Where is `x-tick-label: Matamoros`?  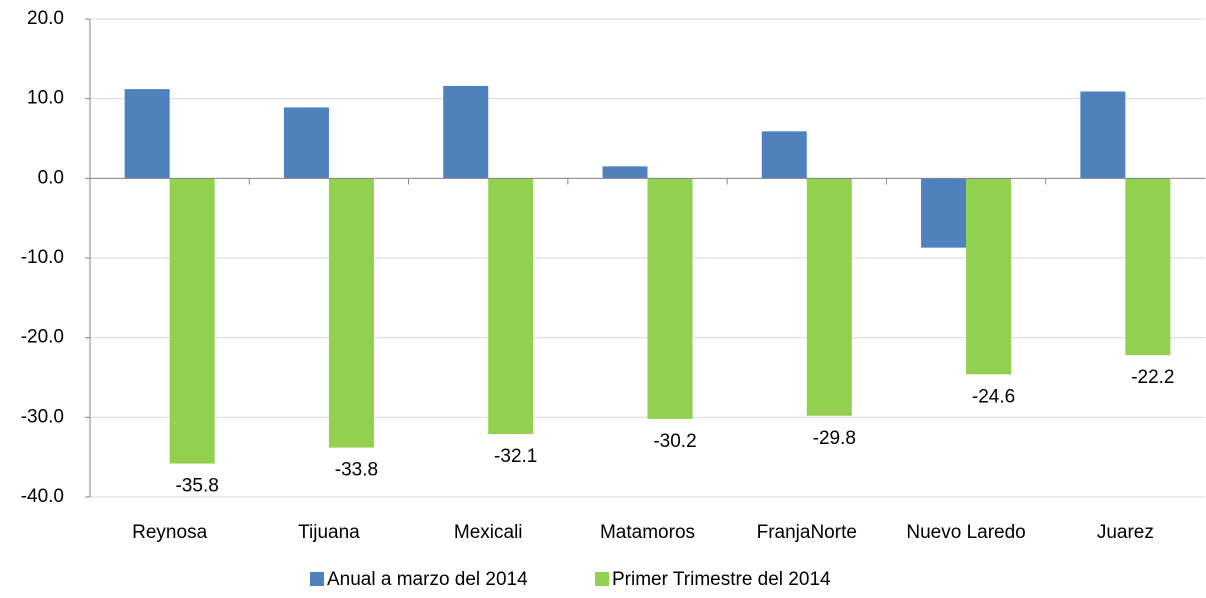
x-tick-label: Matamoros is located at coordinates (647, 532).